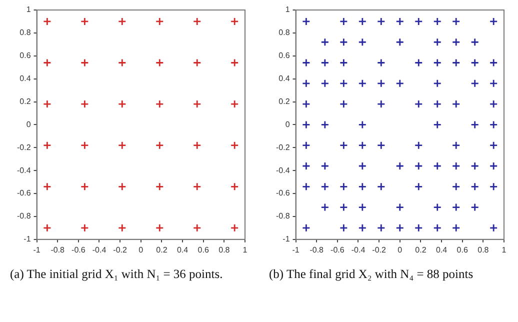 The width and height of the screenshot is (518, 322). What do you see at coordinates (116, 274) in the screenshot?
I see `text: (a) The initial grid X₁ with N₁ = 36 points.` at bounding box center [116, 274].